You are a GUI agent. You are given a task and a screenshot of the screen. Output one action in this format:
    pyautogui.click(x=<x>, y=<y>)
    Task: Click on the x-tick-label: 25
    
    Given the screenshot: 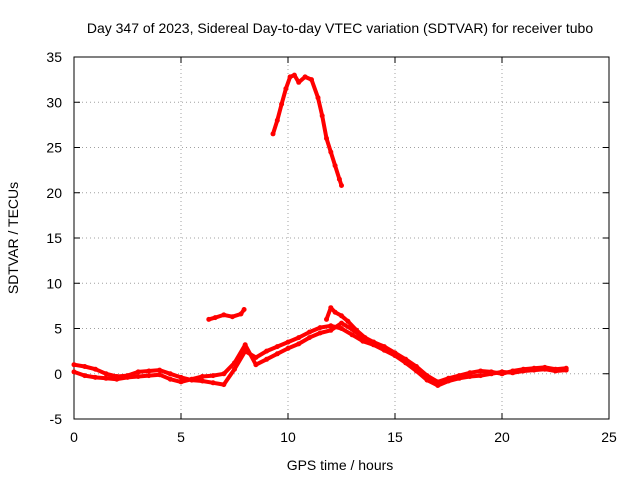 What is the action you would take?
    pyautogui.click(x=609, y=437)
    